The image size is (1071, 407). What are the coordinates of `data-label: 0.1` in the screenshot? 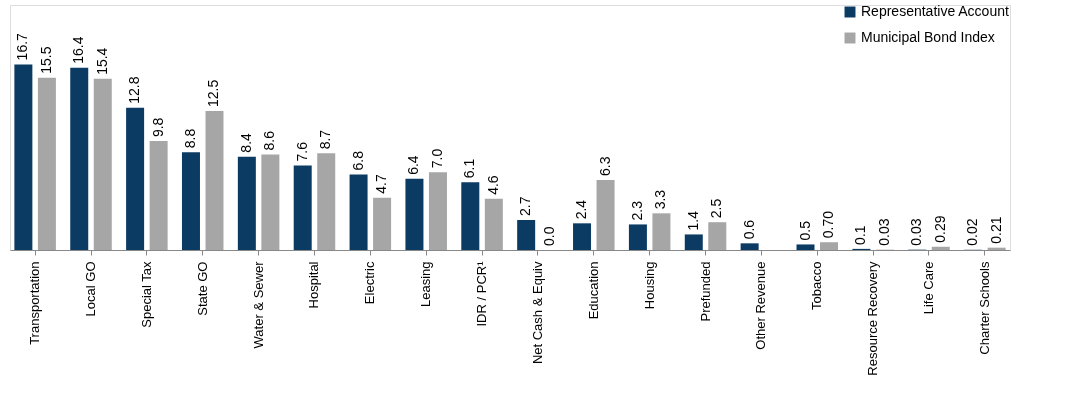 It's located at (860, 235).